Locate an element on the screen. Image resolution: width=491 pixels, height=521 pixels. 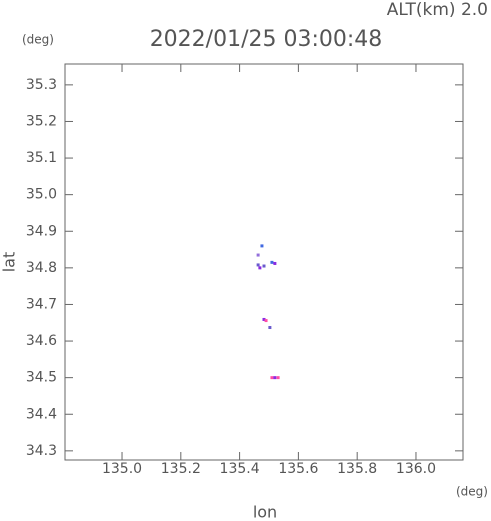
x-tick-label: 135.6 is located at coordinates (298, 469).